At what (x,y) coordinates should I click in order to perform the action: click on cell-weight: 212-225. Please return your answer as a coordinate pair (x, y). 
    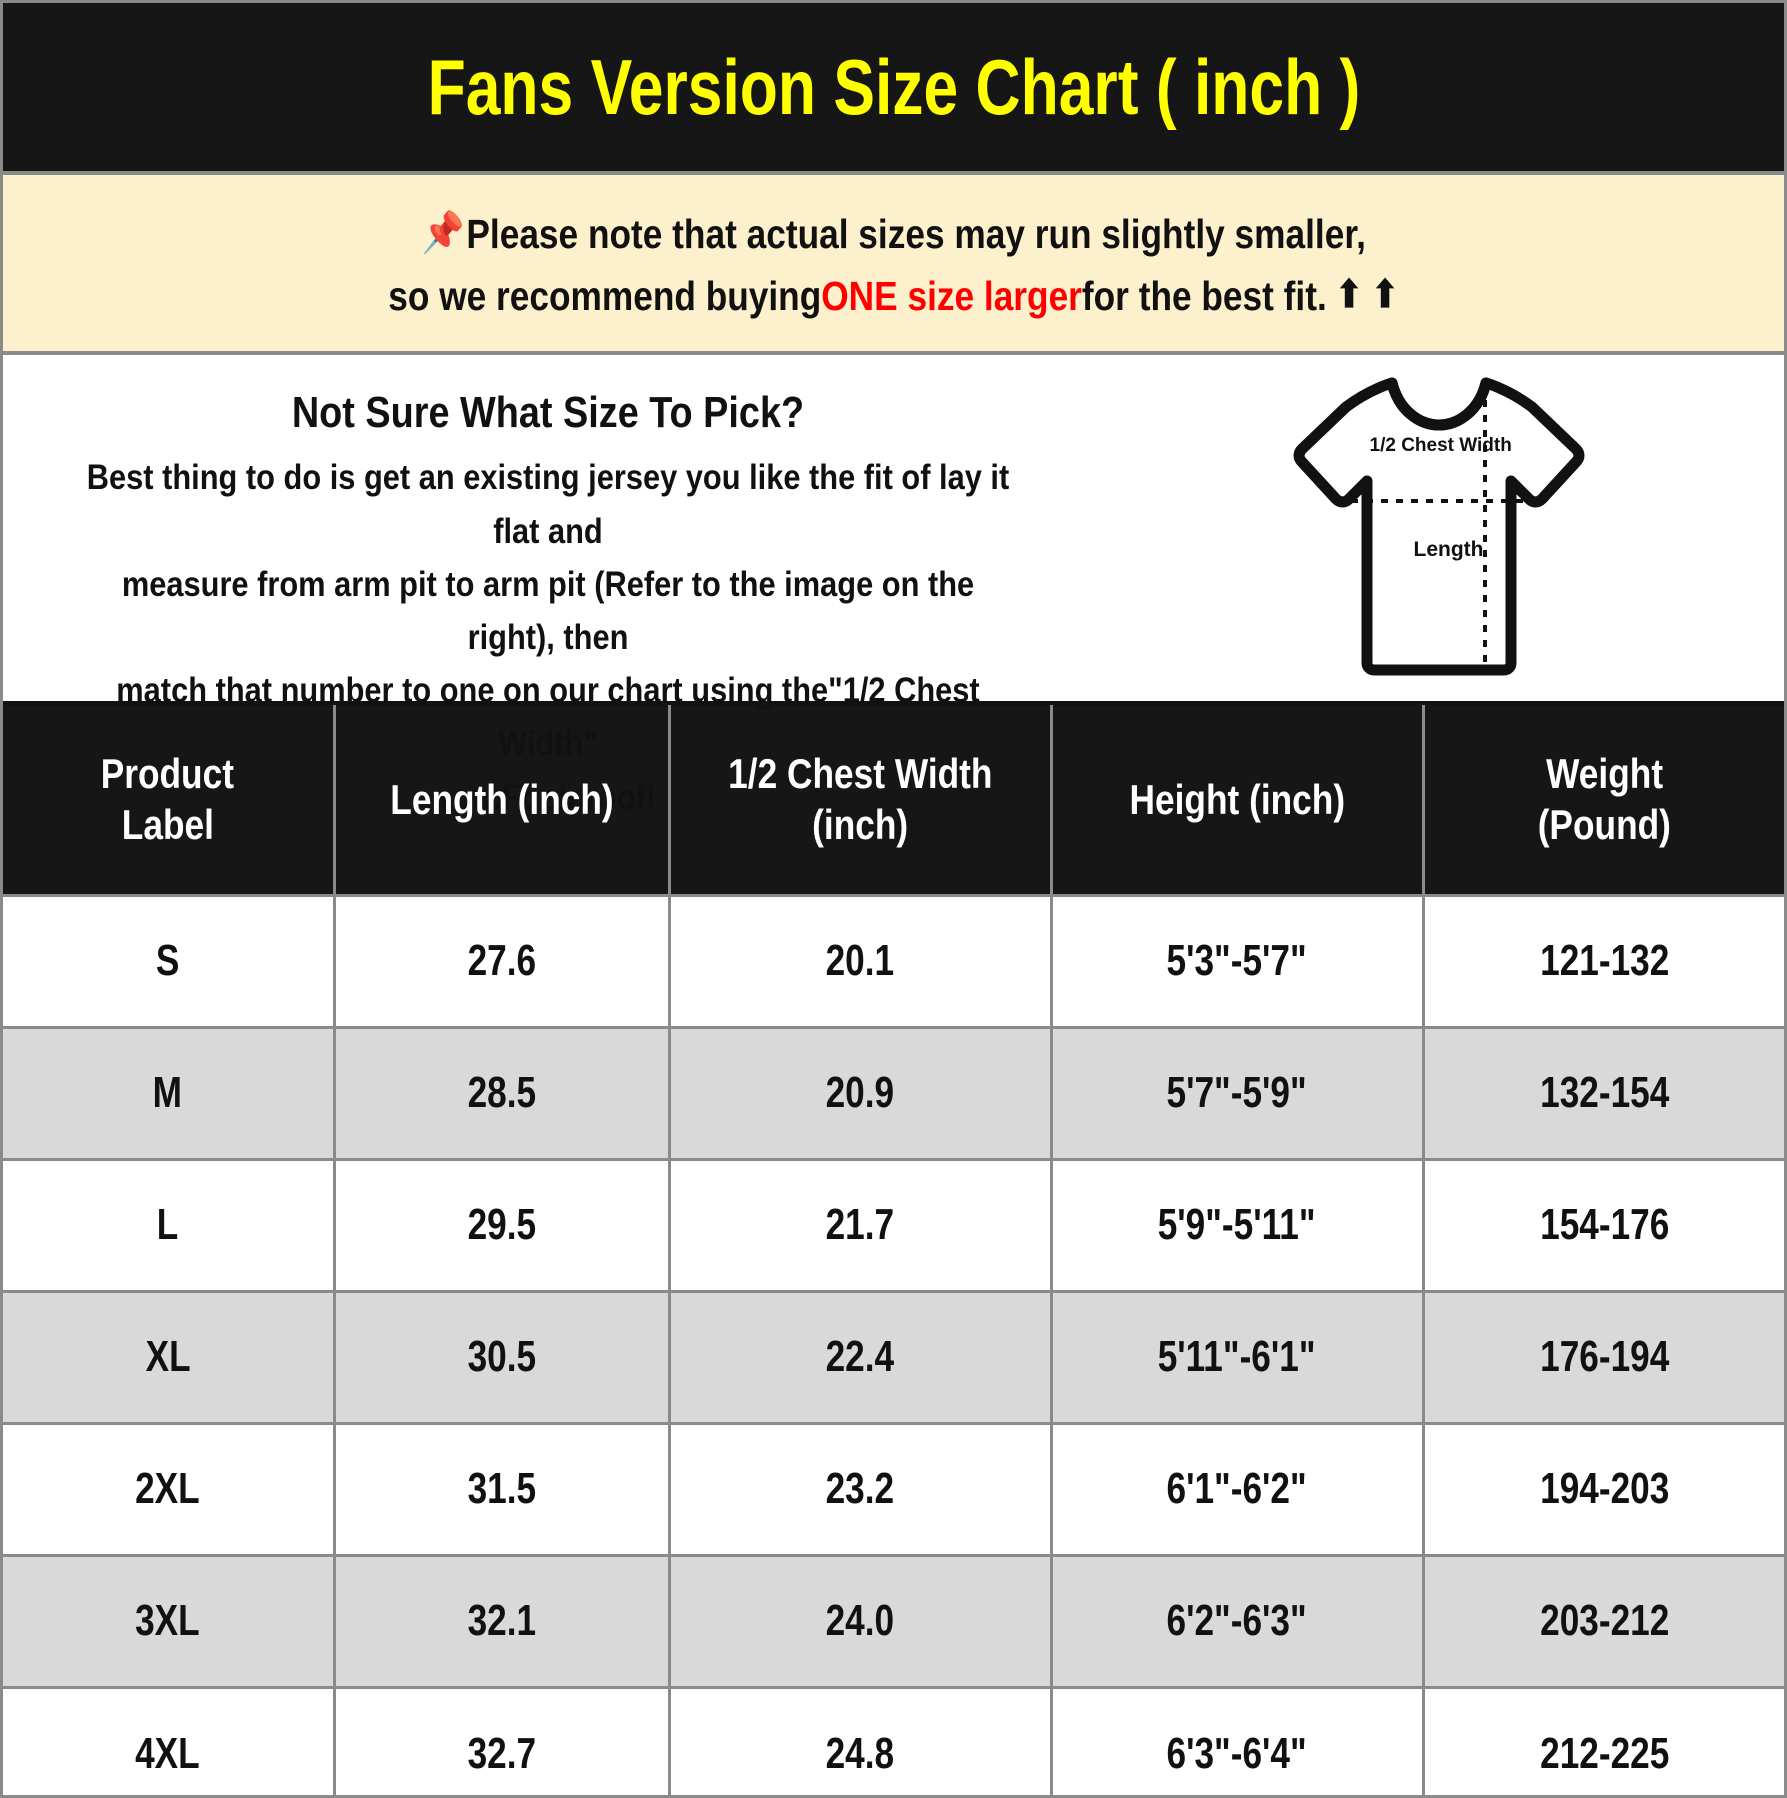
    Looking at the image, I should click on (1602, 1740).